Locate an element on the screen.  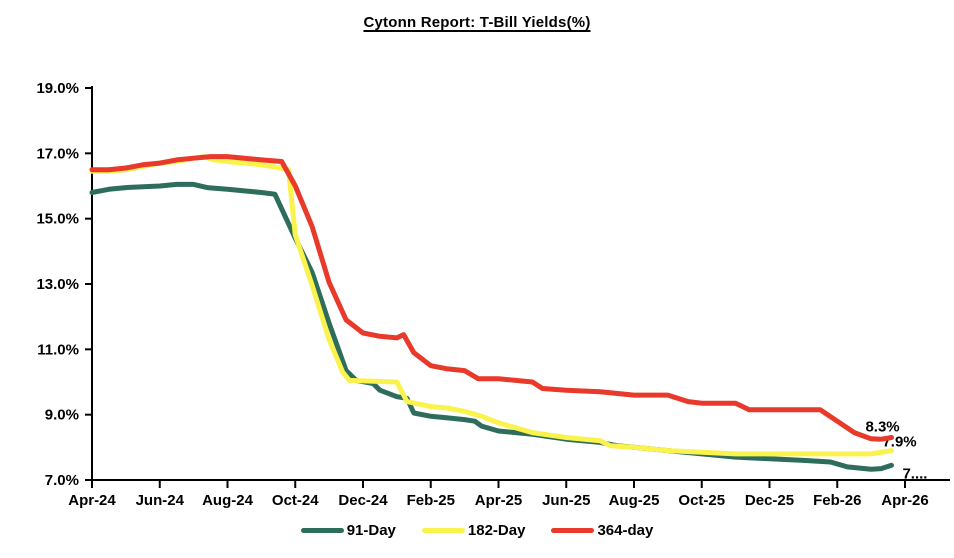
y-axis-label: 13.0% is located at coordinates (57, 284).